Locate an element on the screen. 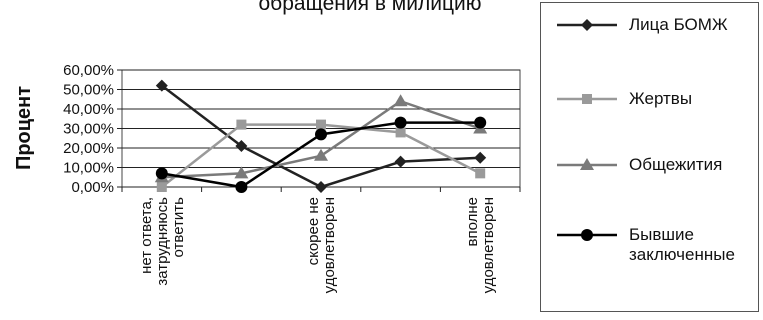 The height and width of the screenshot is (320, 763). legend-label: Жертвы is located at coordinates (661, 98).